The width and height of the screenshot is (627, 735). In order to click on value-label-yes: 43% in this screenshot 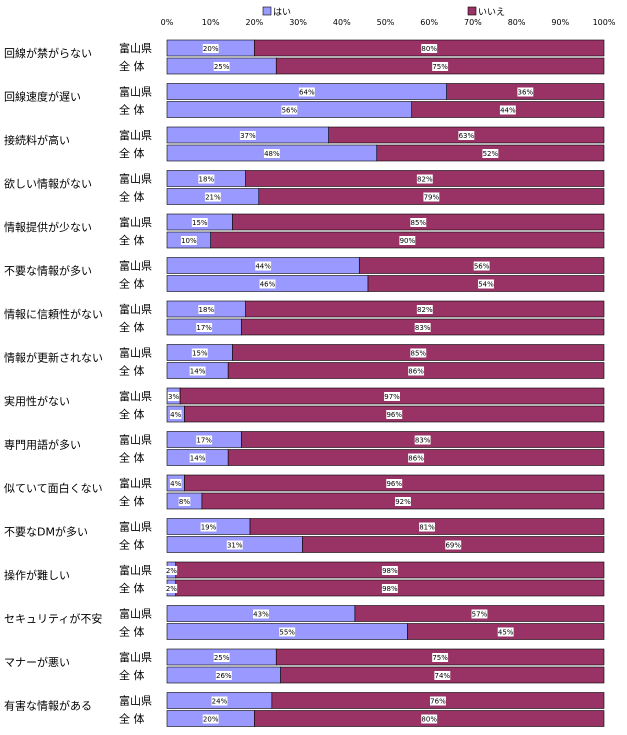, I will do `click(261, 615)`.